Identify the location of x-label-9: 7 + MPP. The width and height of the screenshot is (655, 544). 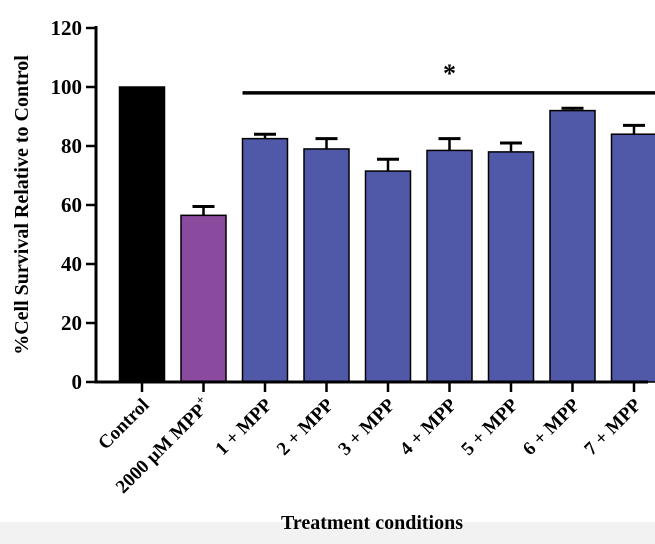
(612, 426).